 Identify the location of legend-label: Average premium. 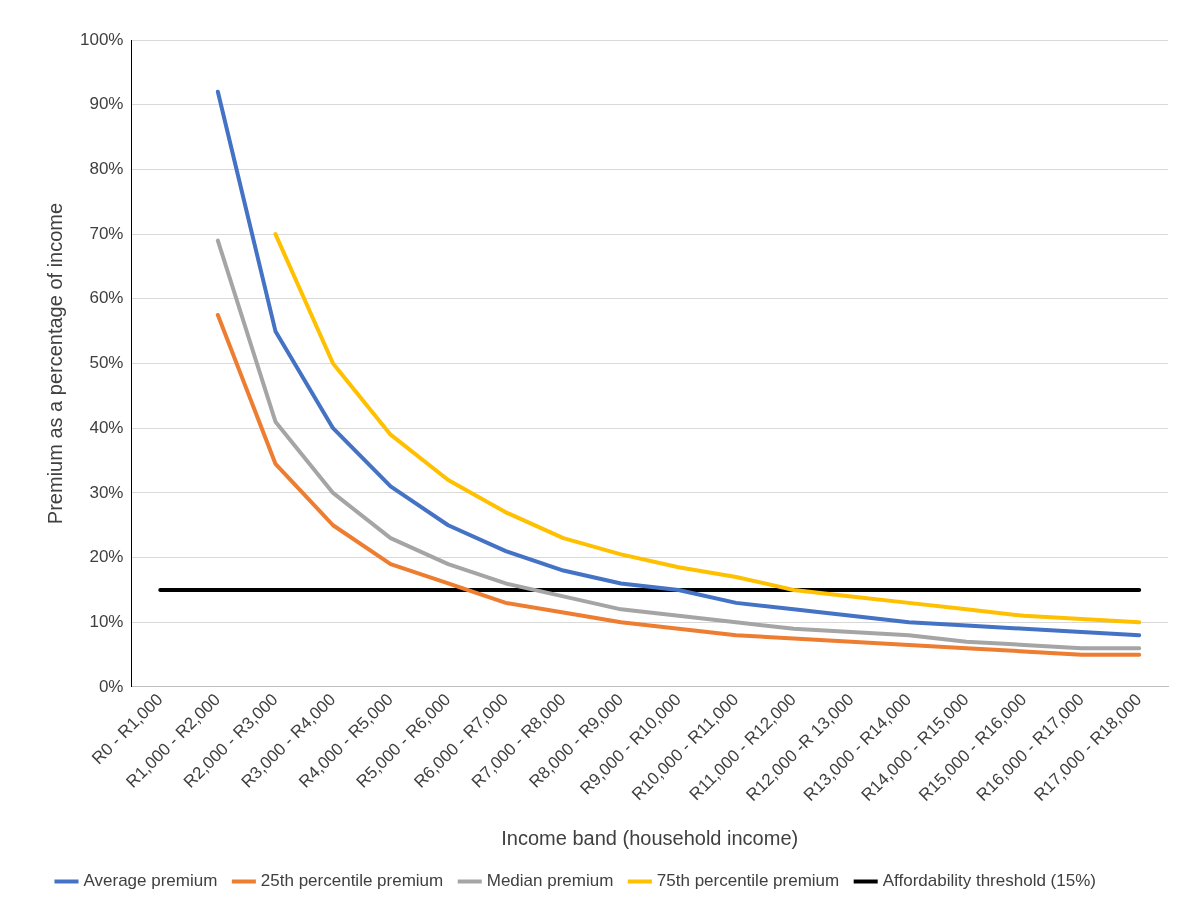
(150, 881).